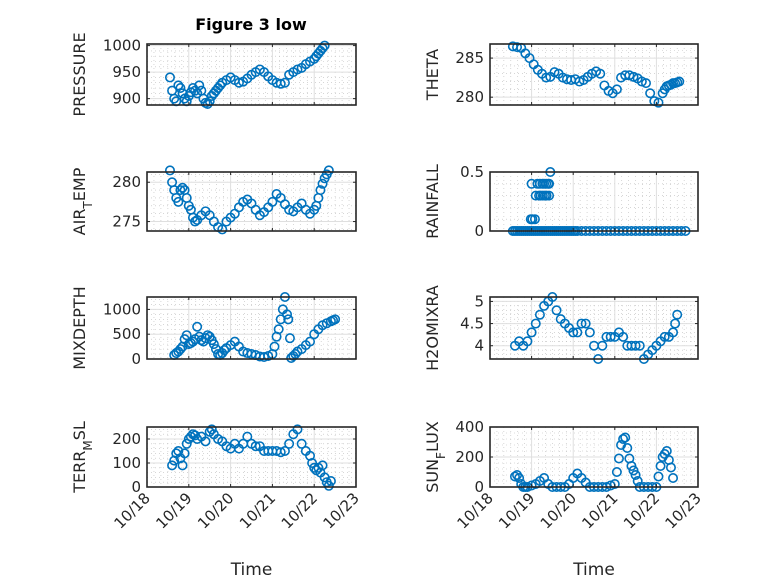  I want to click on axes-background, so click(594, 201).